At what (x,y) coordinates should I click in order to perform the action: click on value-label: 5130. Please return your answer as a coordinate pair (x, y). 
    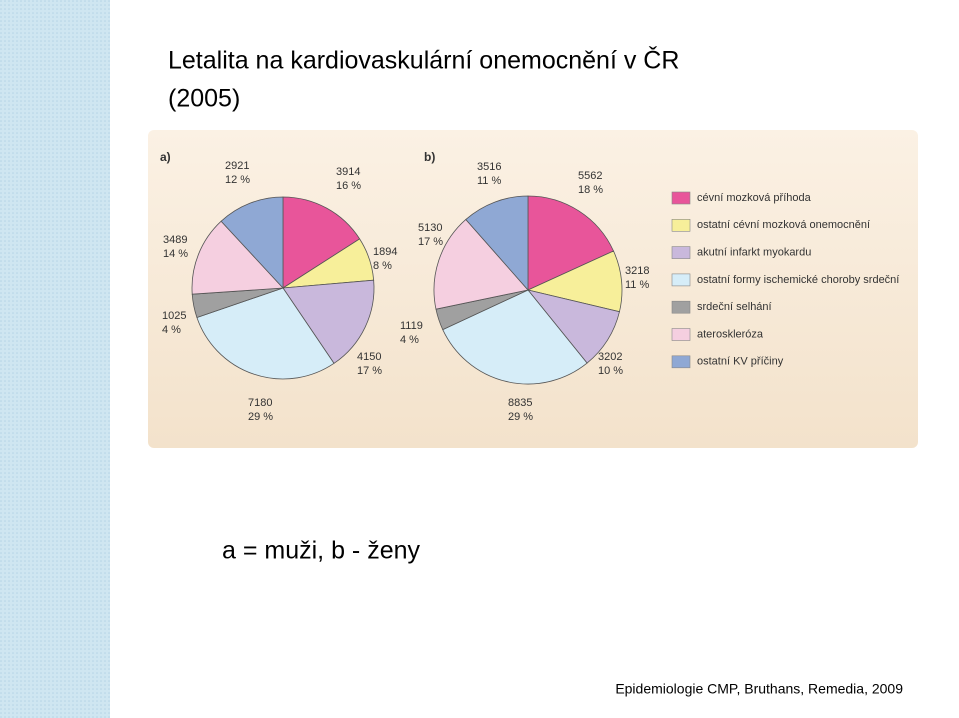
    Looking at the image, I should click on (430, 228).